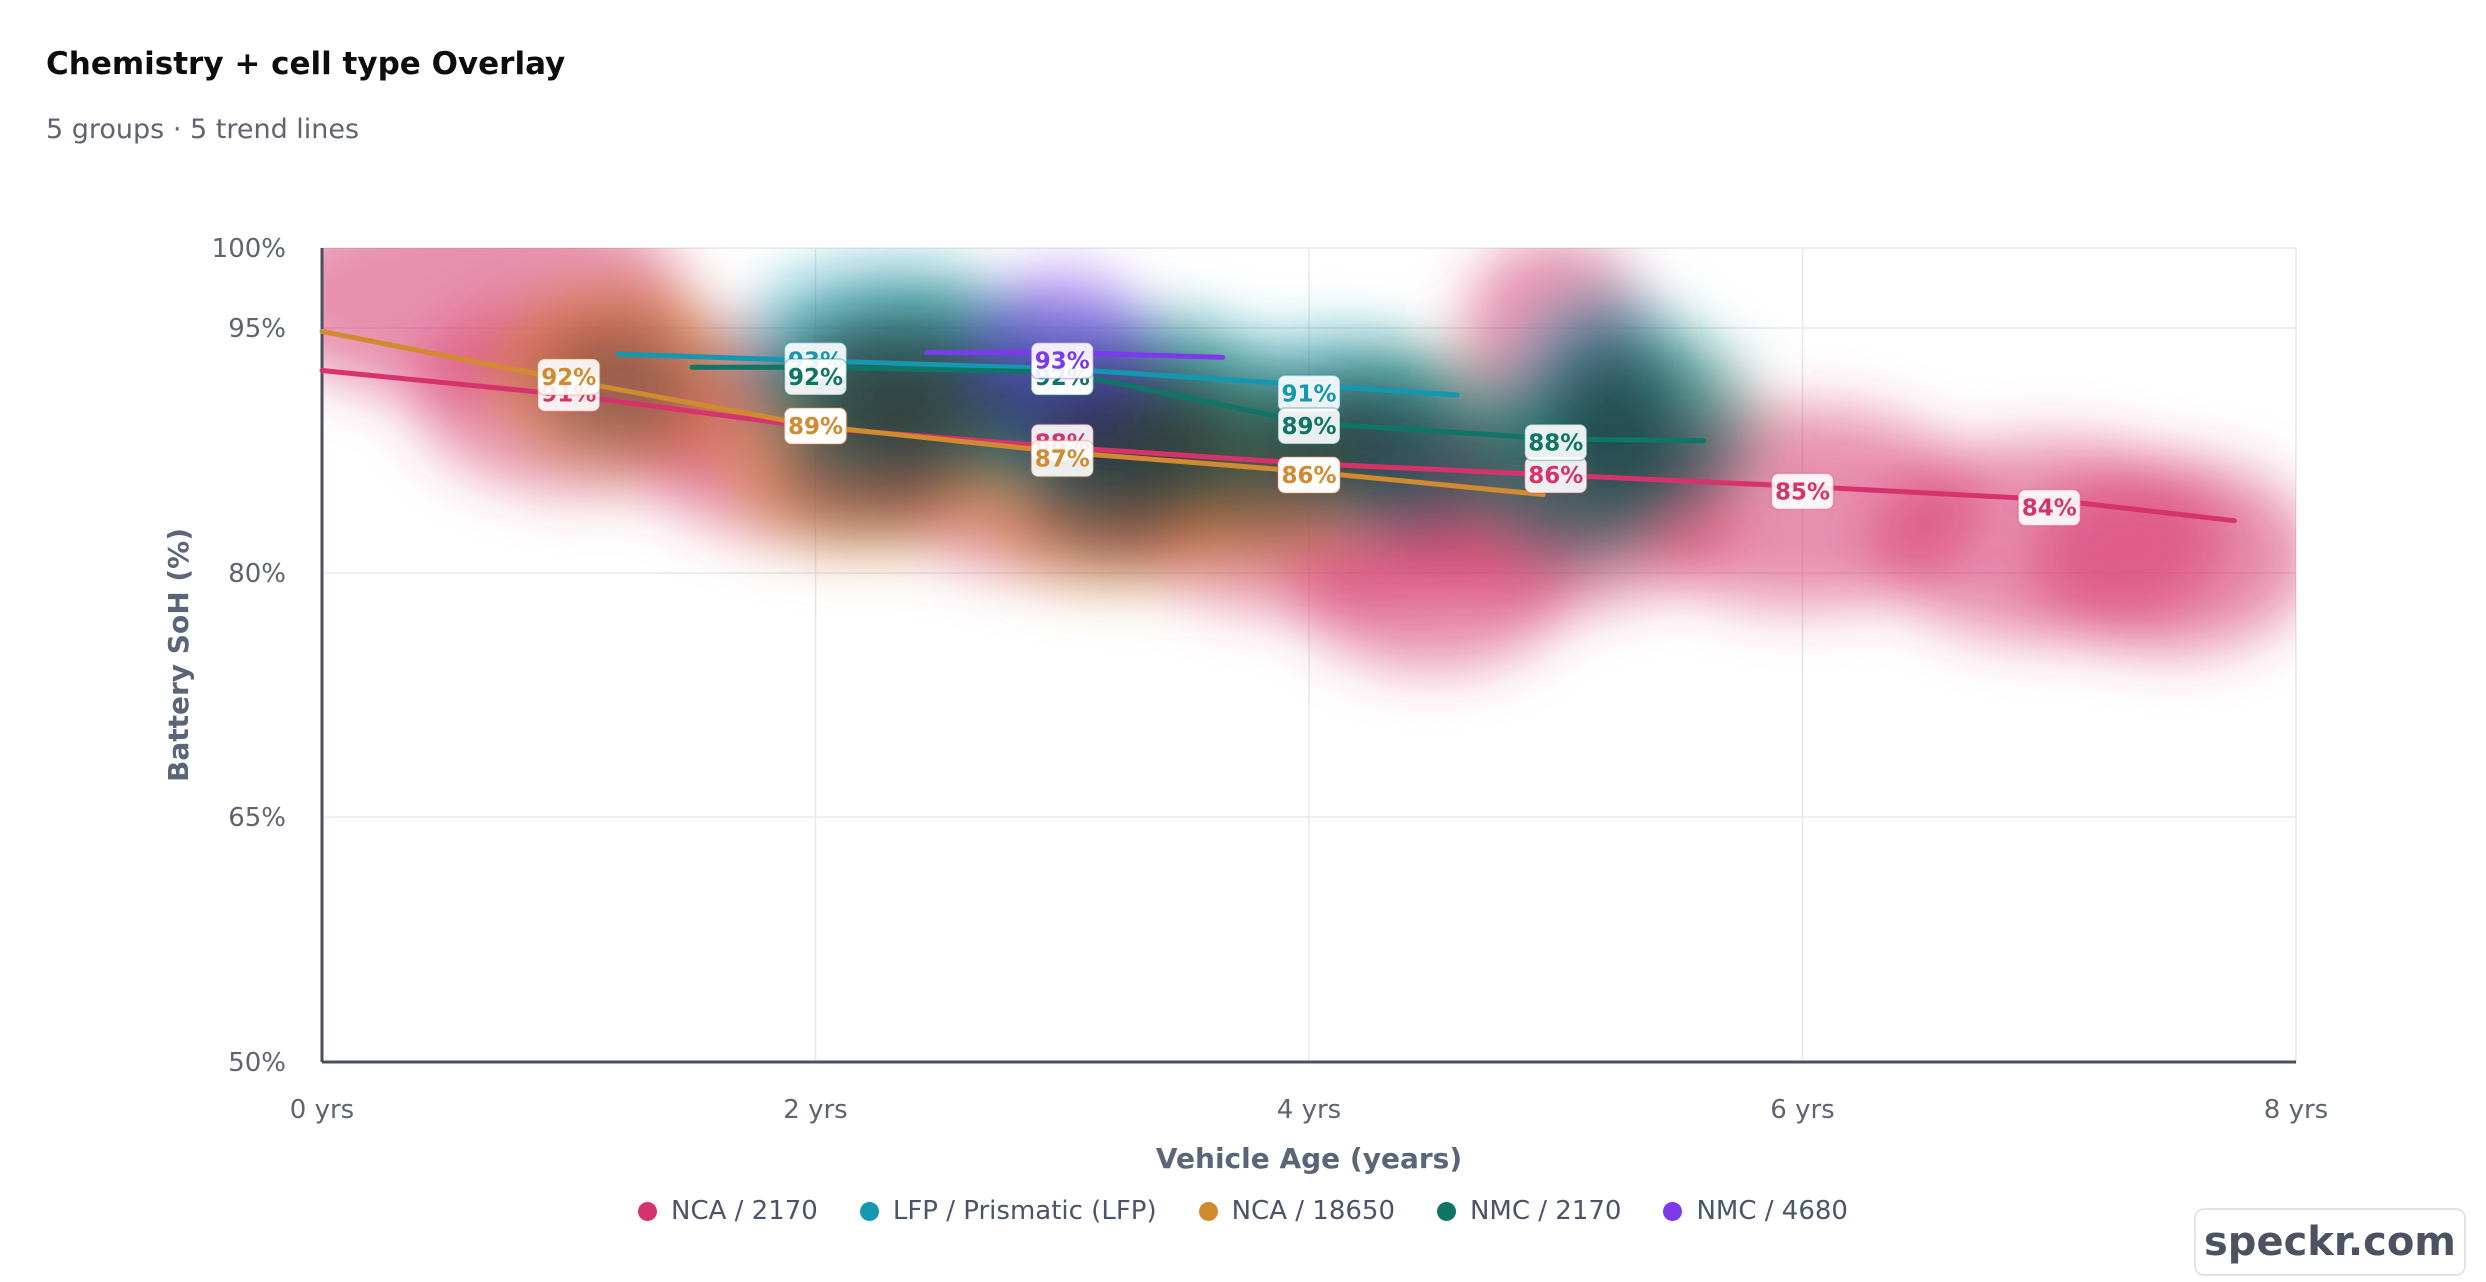 This screenshot has height=1282, width=2486. I want to click on data-label: 85%, so click(1802, 491).